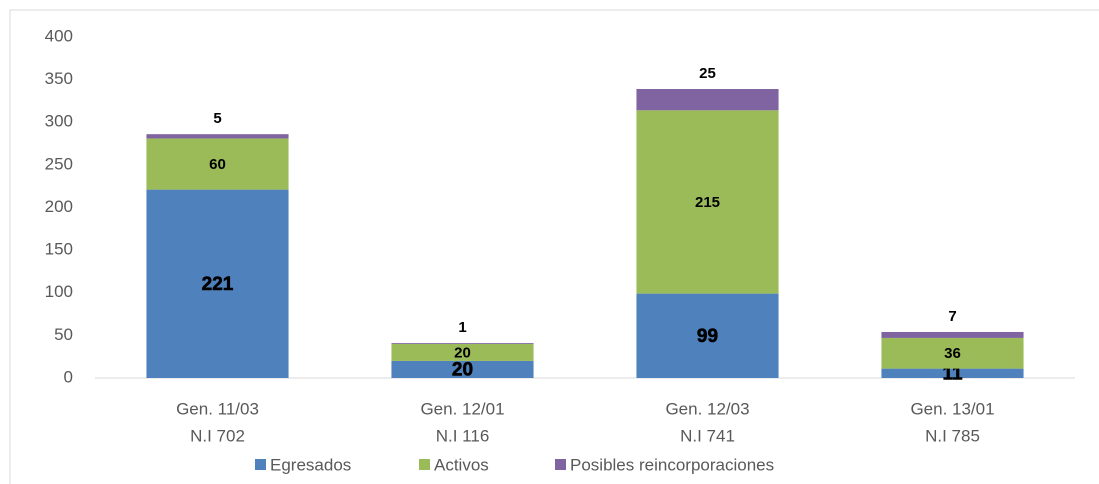 The image size is (1099, 484). What do you see at coordinates (217, 408) in the screenshot?
I see `x-tick-label: Gen. 11/03` at bounding box center [217, 408].